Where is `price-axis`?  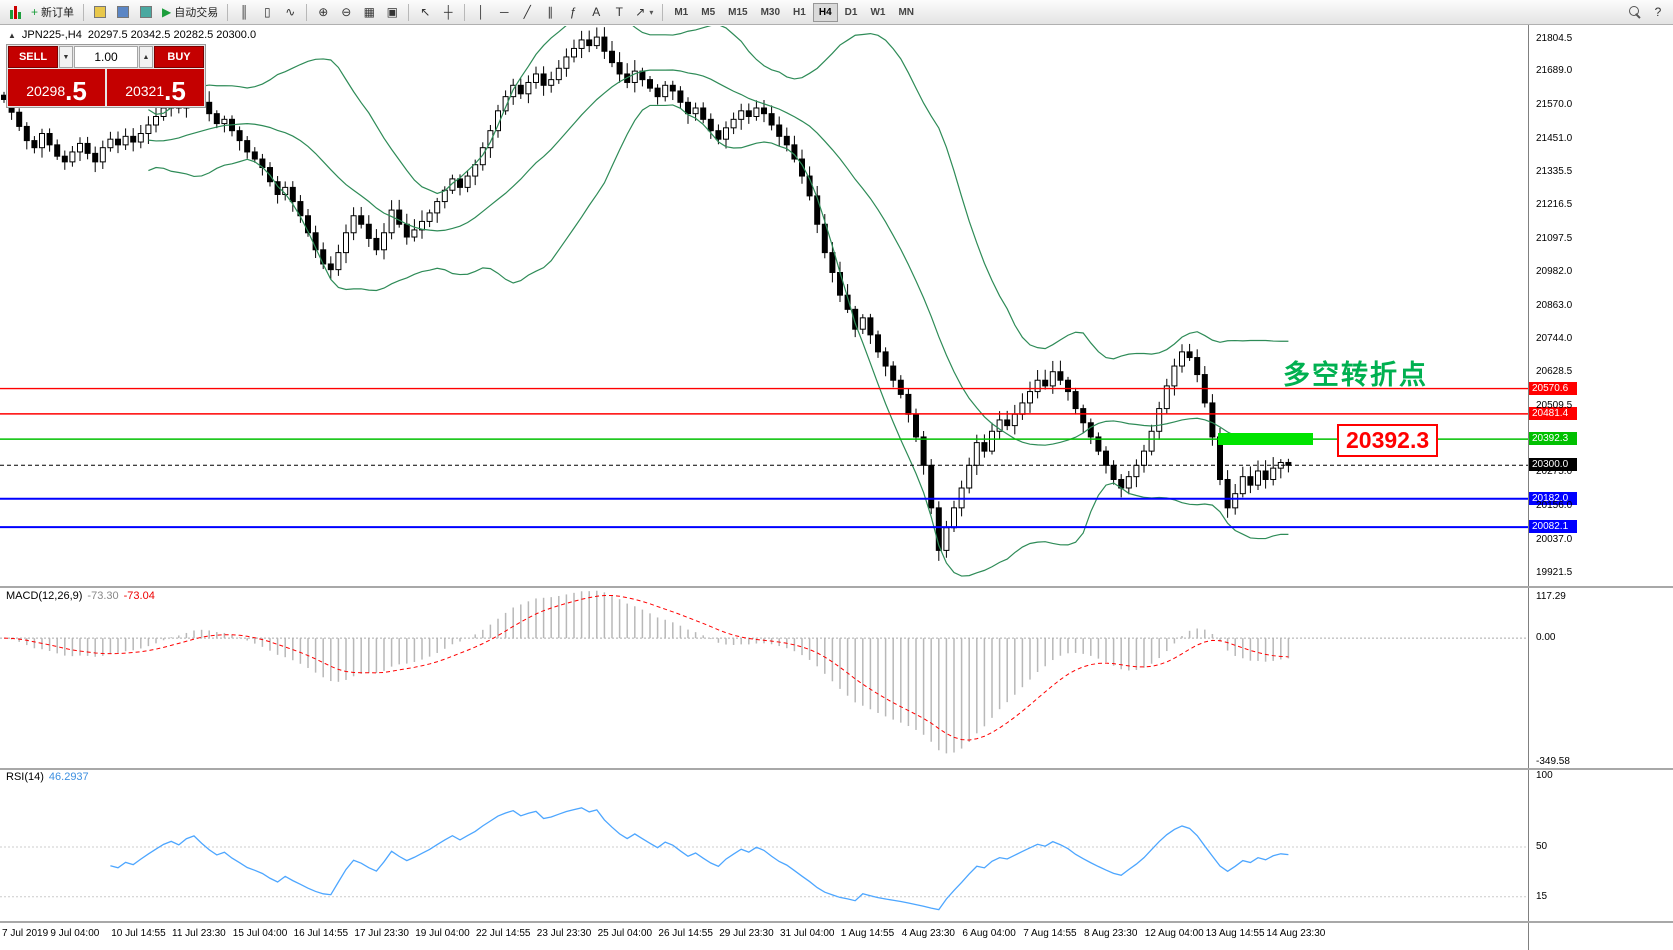
price-axis is located at coordinates (1600, 487).